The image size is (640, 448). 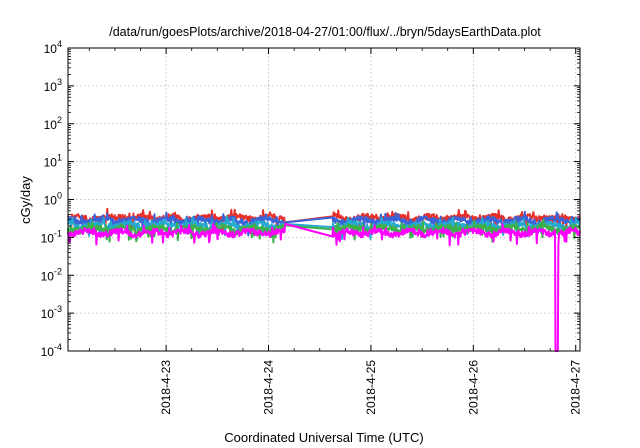 What do you see at coordinates (53, 85) in the screenshot?
I see `y-tick-label: 10³` at bounding box center [53, 85].